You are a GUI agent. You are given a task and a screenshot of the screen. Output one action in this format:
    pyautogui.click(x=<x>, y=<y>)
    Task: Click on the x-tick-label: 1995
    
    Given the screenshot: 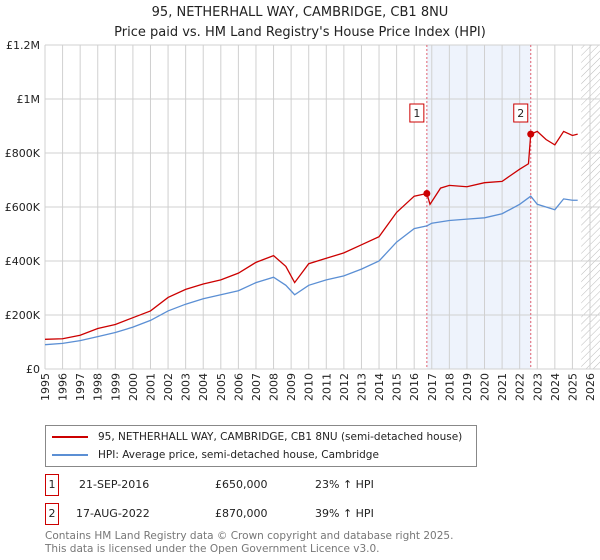 What is the action you would take?
    pyautogui.click(x=45, y=387)
    